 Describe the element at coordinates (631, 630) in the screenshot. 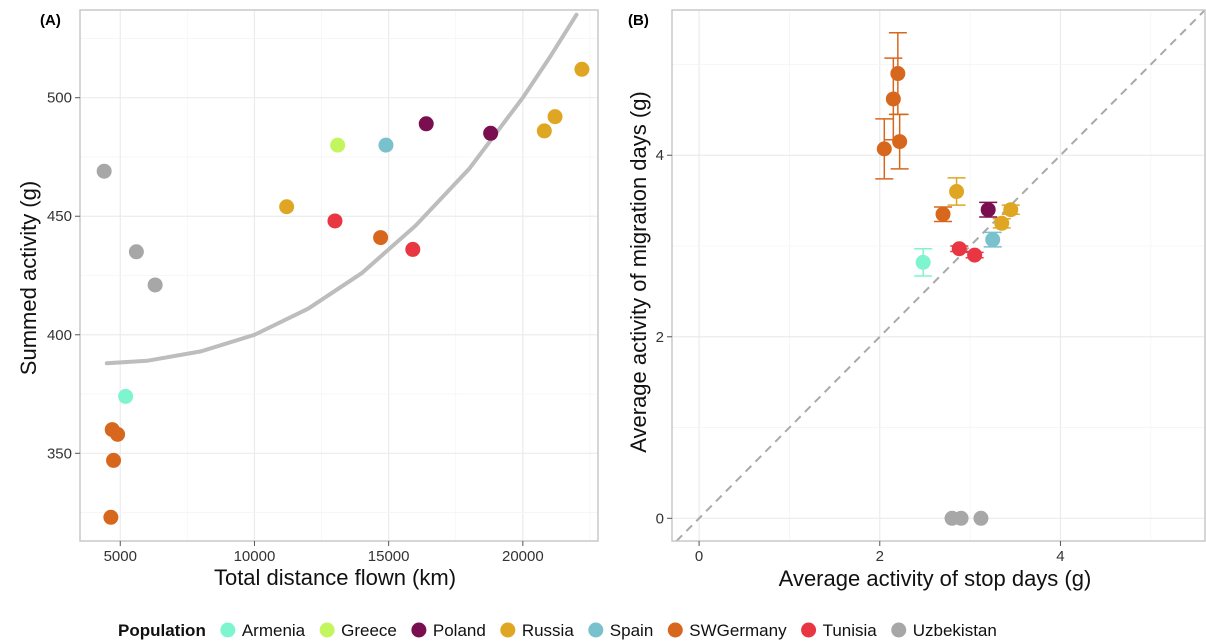

I see `legend-label-spain: Spain` at that location.